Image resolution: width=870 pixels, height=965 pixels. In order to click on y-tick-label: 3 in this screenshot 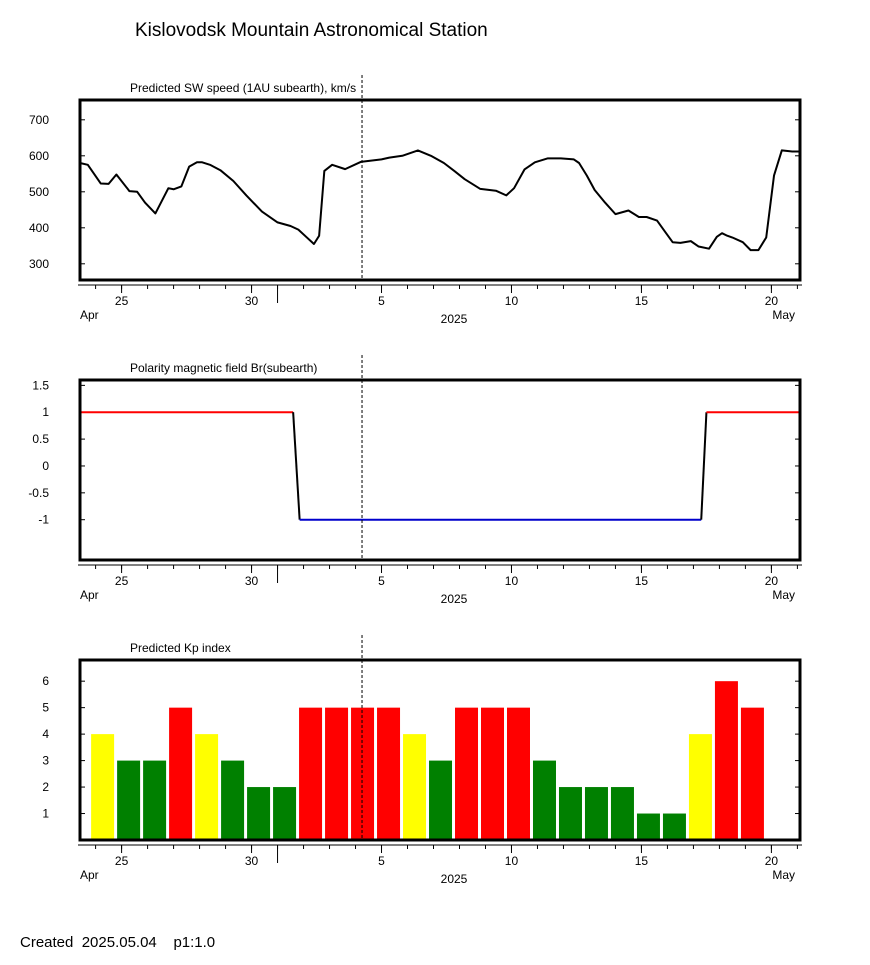, I will do `click(45, 761)`.